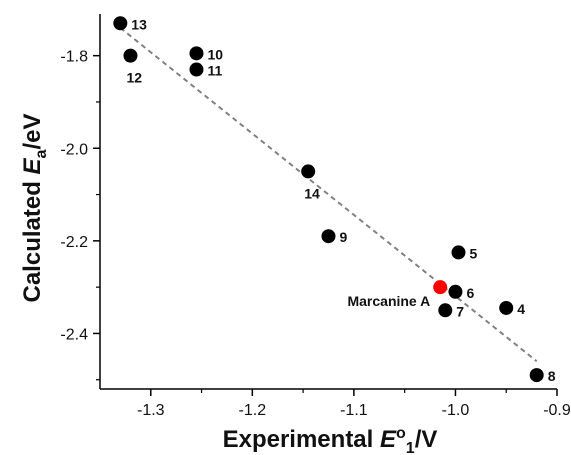 This screenshot has width=571, height=455. What do you see at coordinates (253, 410) in the screenshot?
I see `x-tick-label: -1.2` at bounding box center [253, 410].